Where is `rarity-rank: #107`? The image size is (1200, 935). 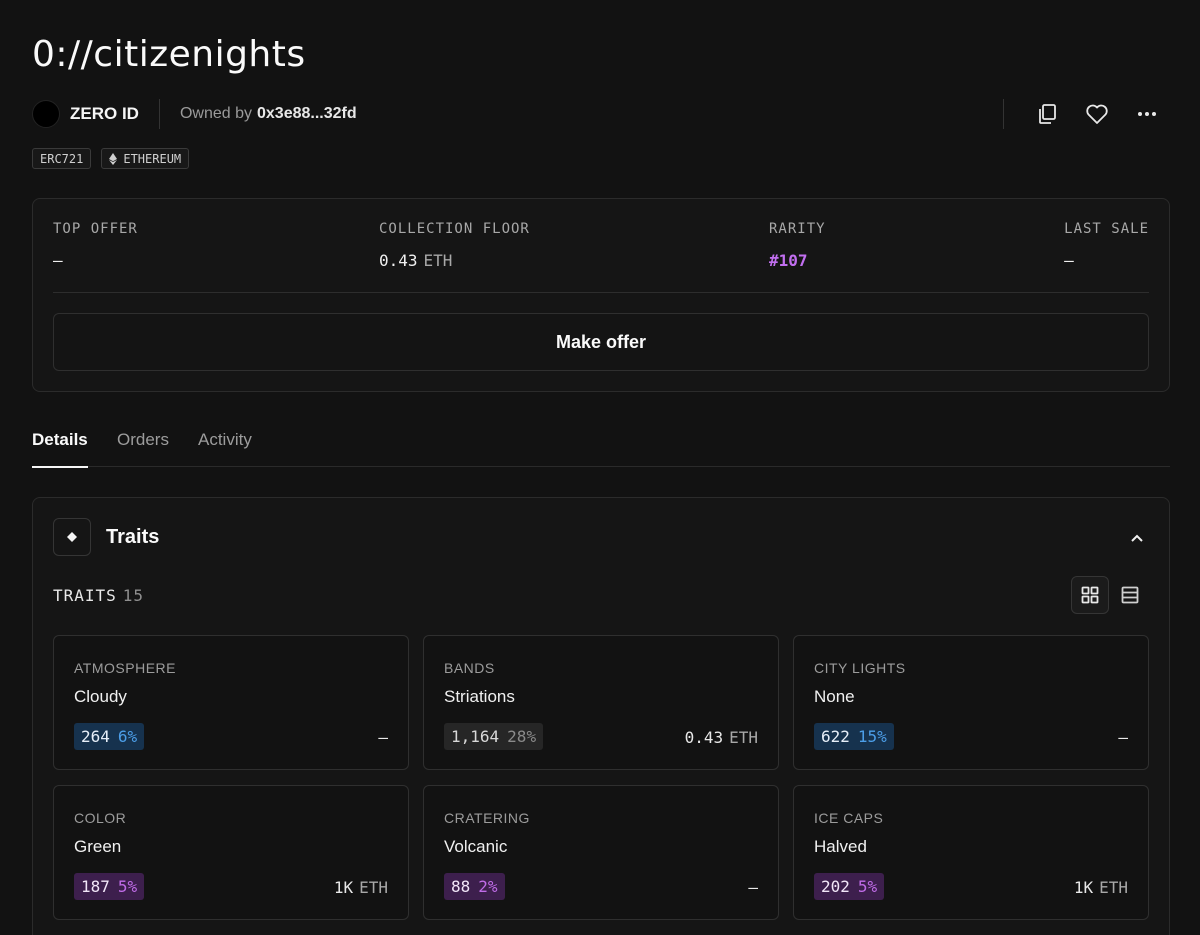
rarity-rank: #107 is located at coordinates (788, 260).